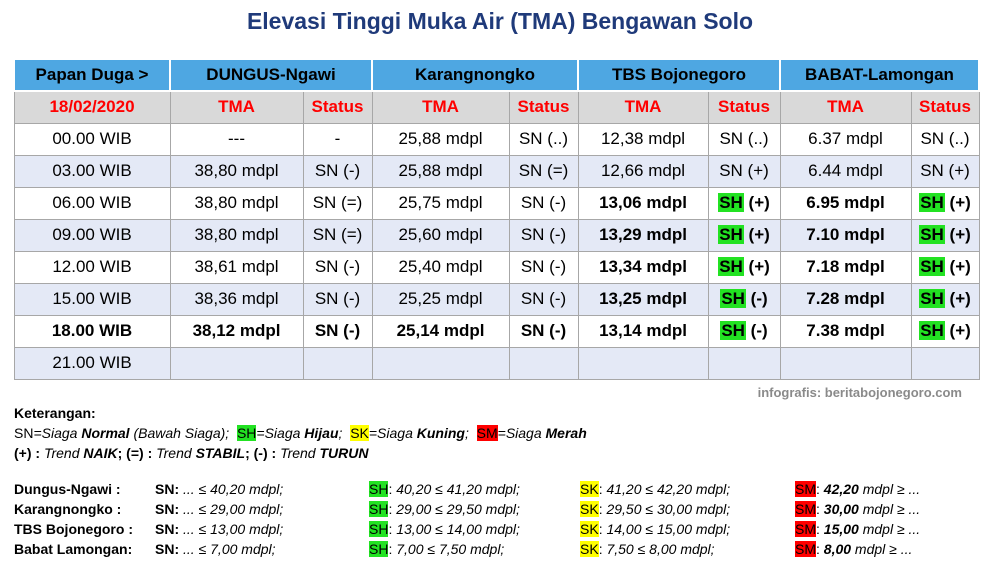 This screenshot has height=576, width=1000. What do you see at coordinates (337, 139) in the screenshot?
I see `status-cell: -` at bounding box center [337, 139].